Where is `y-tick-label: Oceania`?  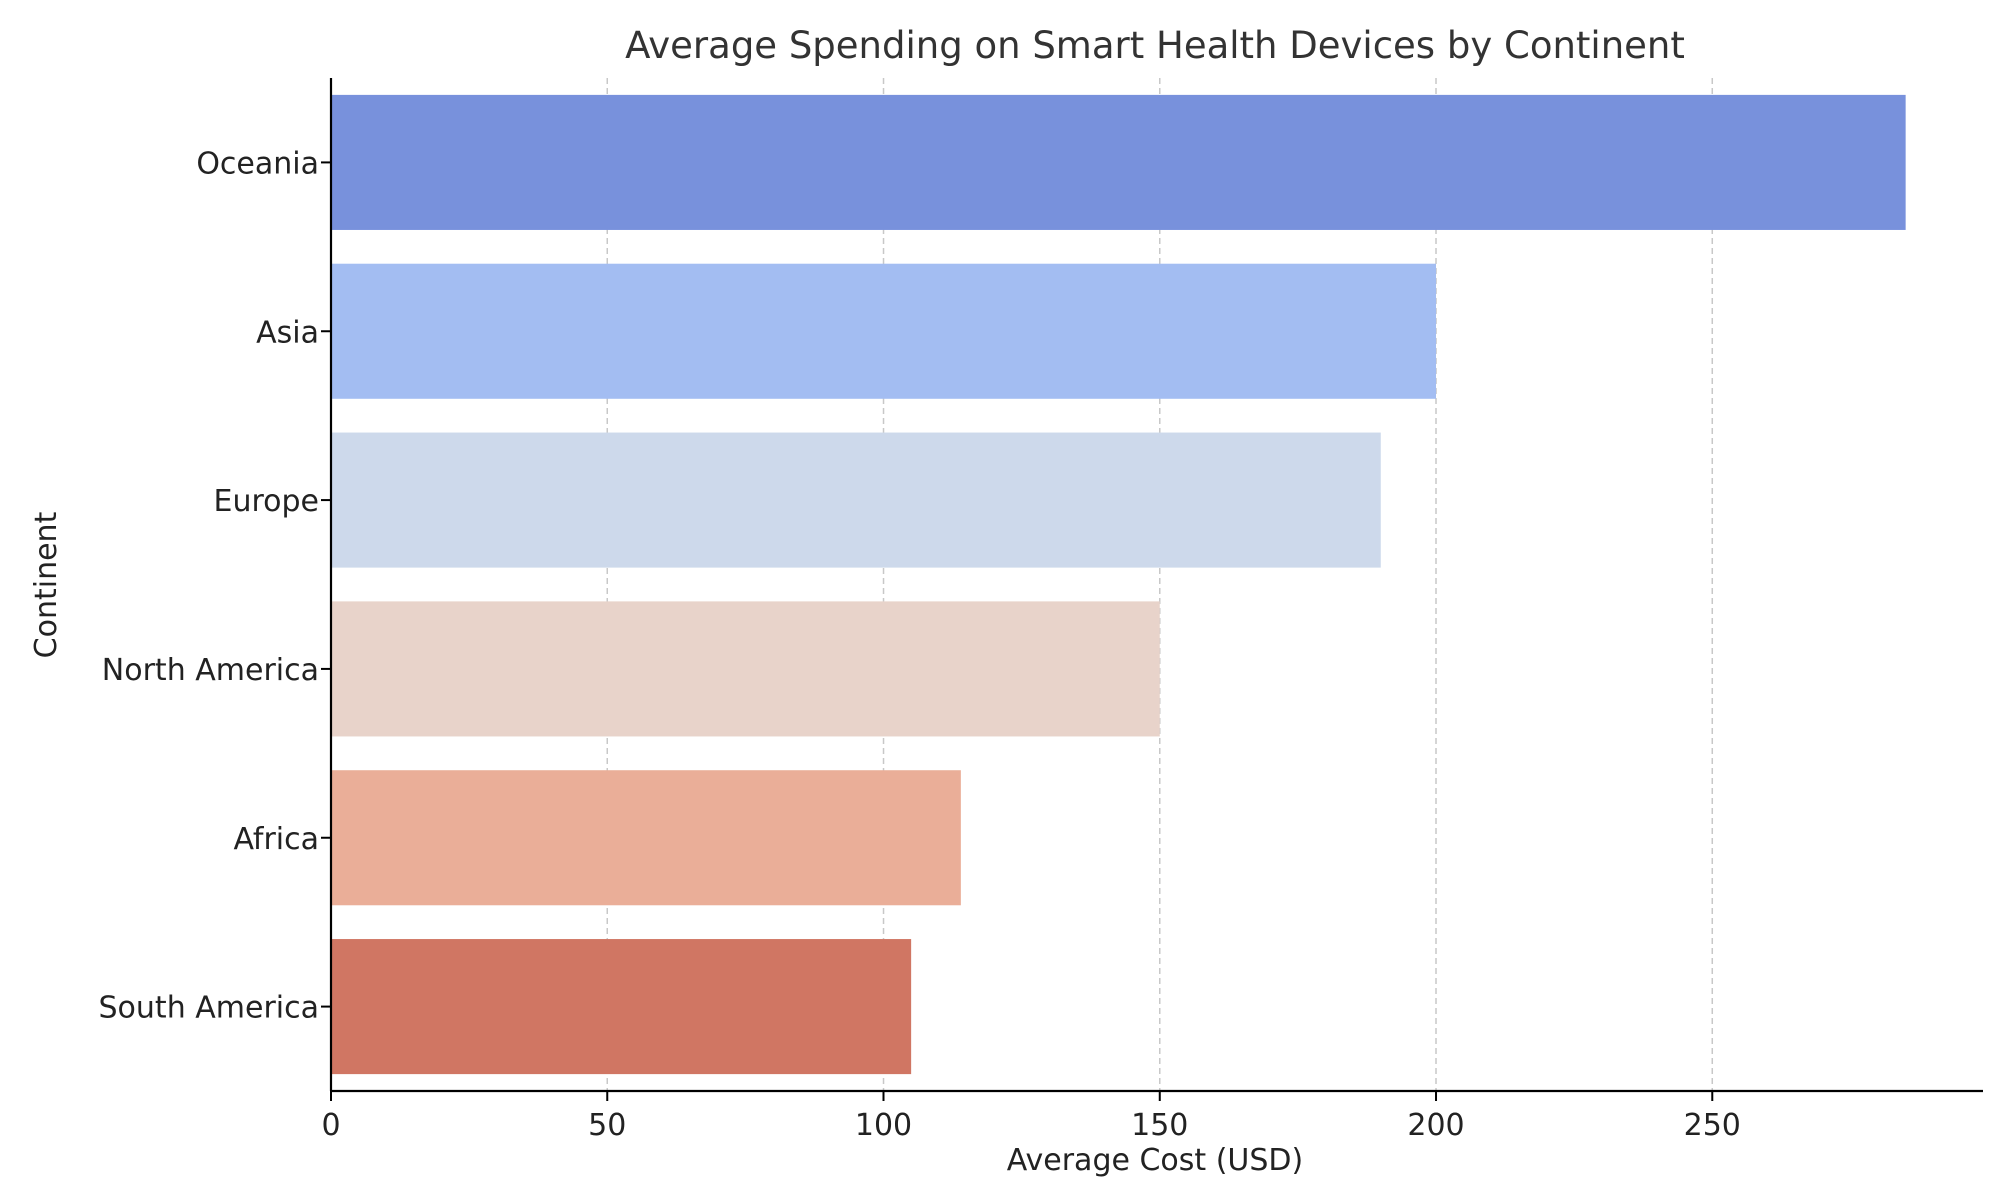
y-tick-label: Oceania is located at coordinates (257, 163).